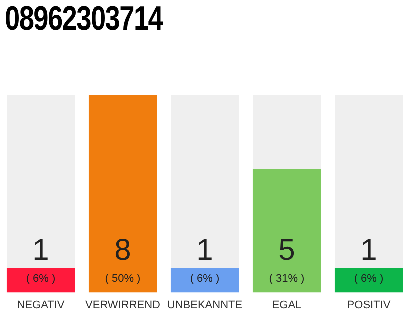  Describe the element at coordinates (123, 305) in the screenshot. I see `x-tick-label: VERWIRREND` at that location.